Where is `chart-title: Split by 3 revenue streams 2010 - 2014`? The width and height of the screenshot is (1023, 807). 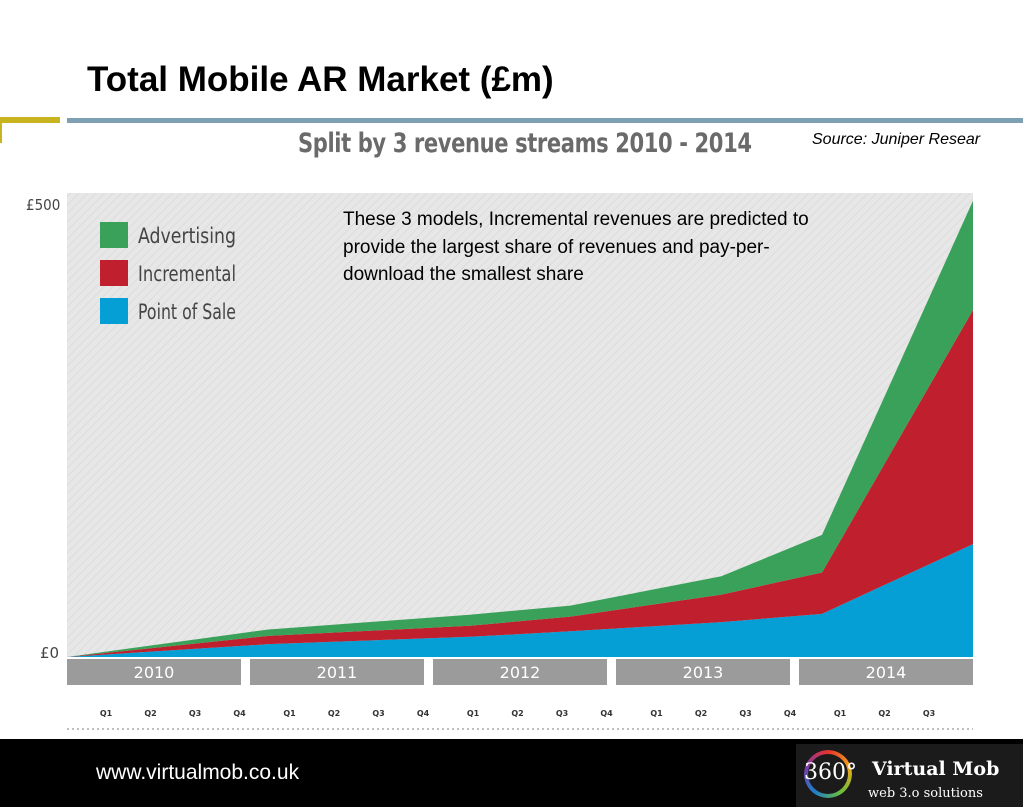
chart-title: Split by 3 revenue streams 2010 - 2014 is located at coordinates (525, 143).